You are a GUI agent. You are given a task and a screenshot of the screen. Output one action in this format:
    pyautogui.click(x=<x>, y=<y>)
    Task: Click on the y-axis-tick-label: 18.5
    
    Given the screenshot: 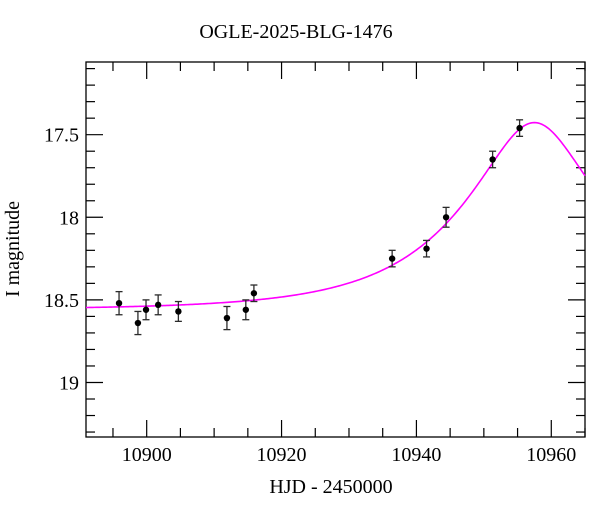 What is the action you would take?
    pyautogui.click(x=61, y=301)
    